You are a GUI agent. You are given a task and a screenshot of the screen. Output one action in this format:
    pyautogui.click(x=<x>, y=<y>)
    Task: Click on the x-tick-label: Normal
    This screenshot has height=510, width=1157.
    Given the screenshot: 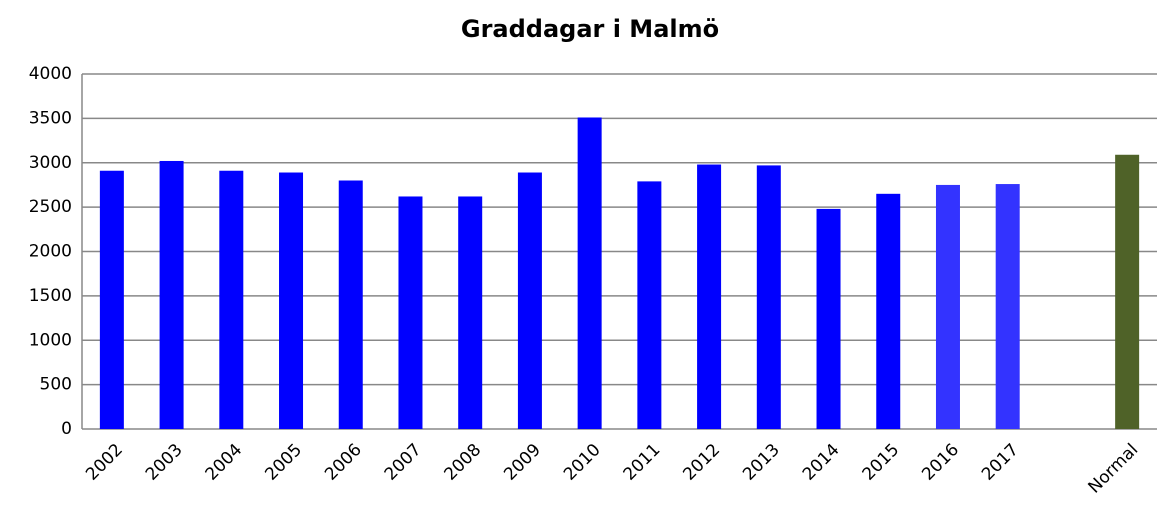 What is the action you would take?
    pyautogui.click(x=1114, y=469)
    